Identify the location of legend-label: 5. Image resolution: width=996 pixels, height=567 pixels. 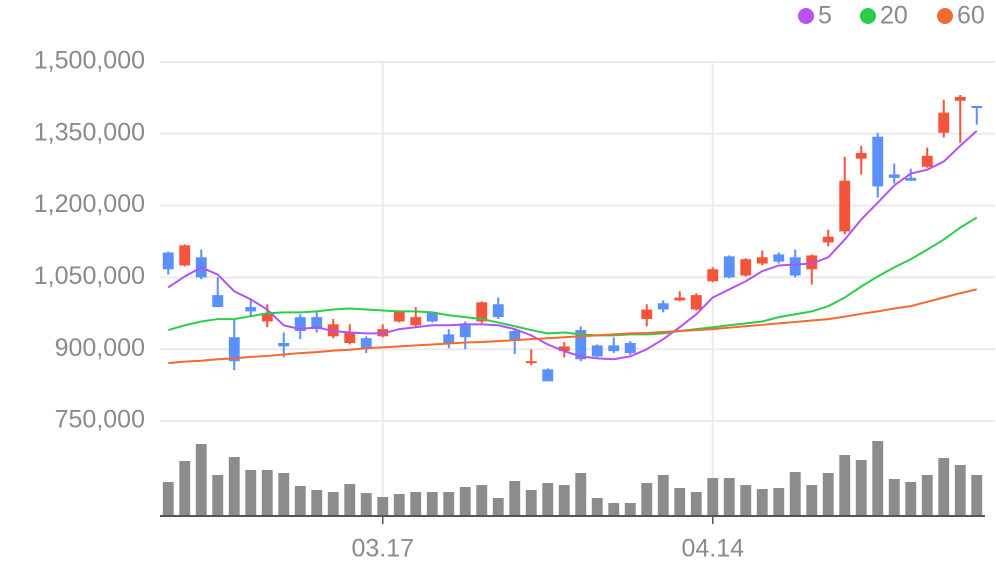
(825, 16).